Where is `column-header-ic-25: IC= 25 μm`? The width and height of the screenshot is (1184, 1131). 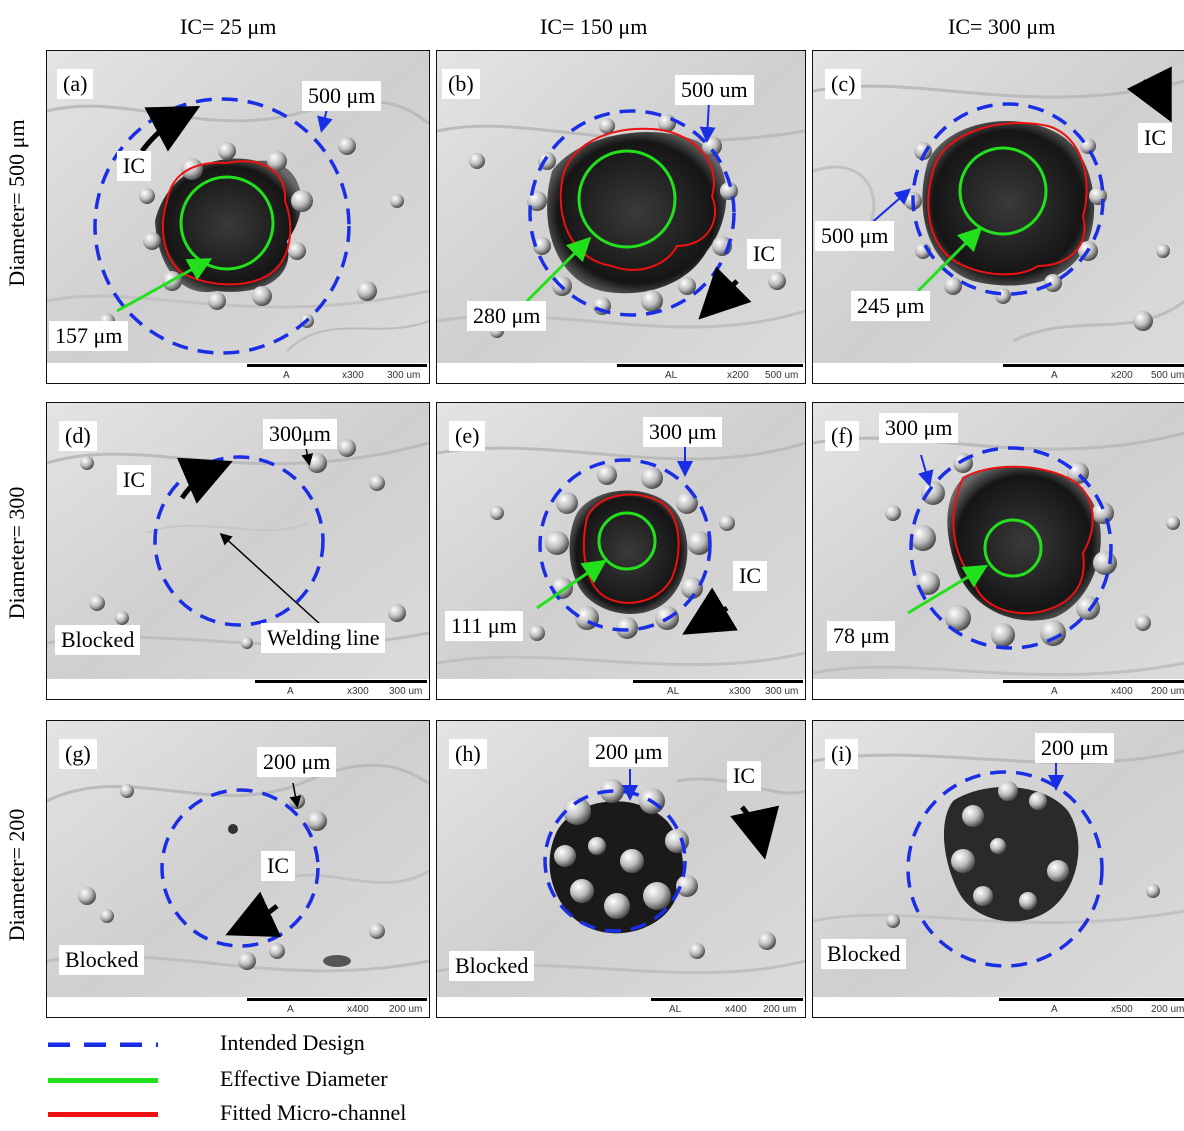 column-header-ic-25: IC= 25 μm is located at coordinates (228, 26).